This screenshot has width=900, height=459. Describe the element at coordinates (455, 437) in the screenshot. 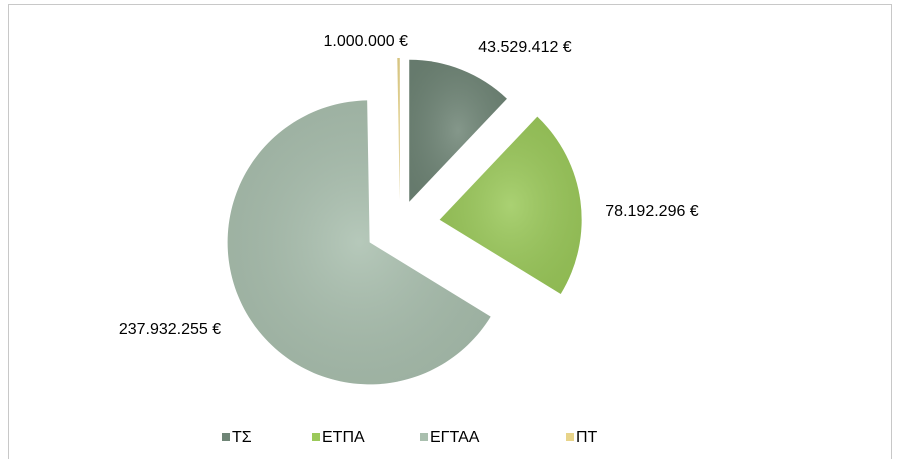

I see `legend-label: ΕΓΤΑΑ` at that location.